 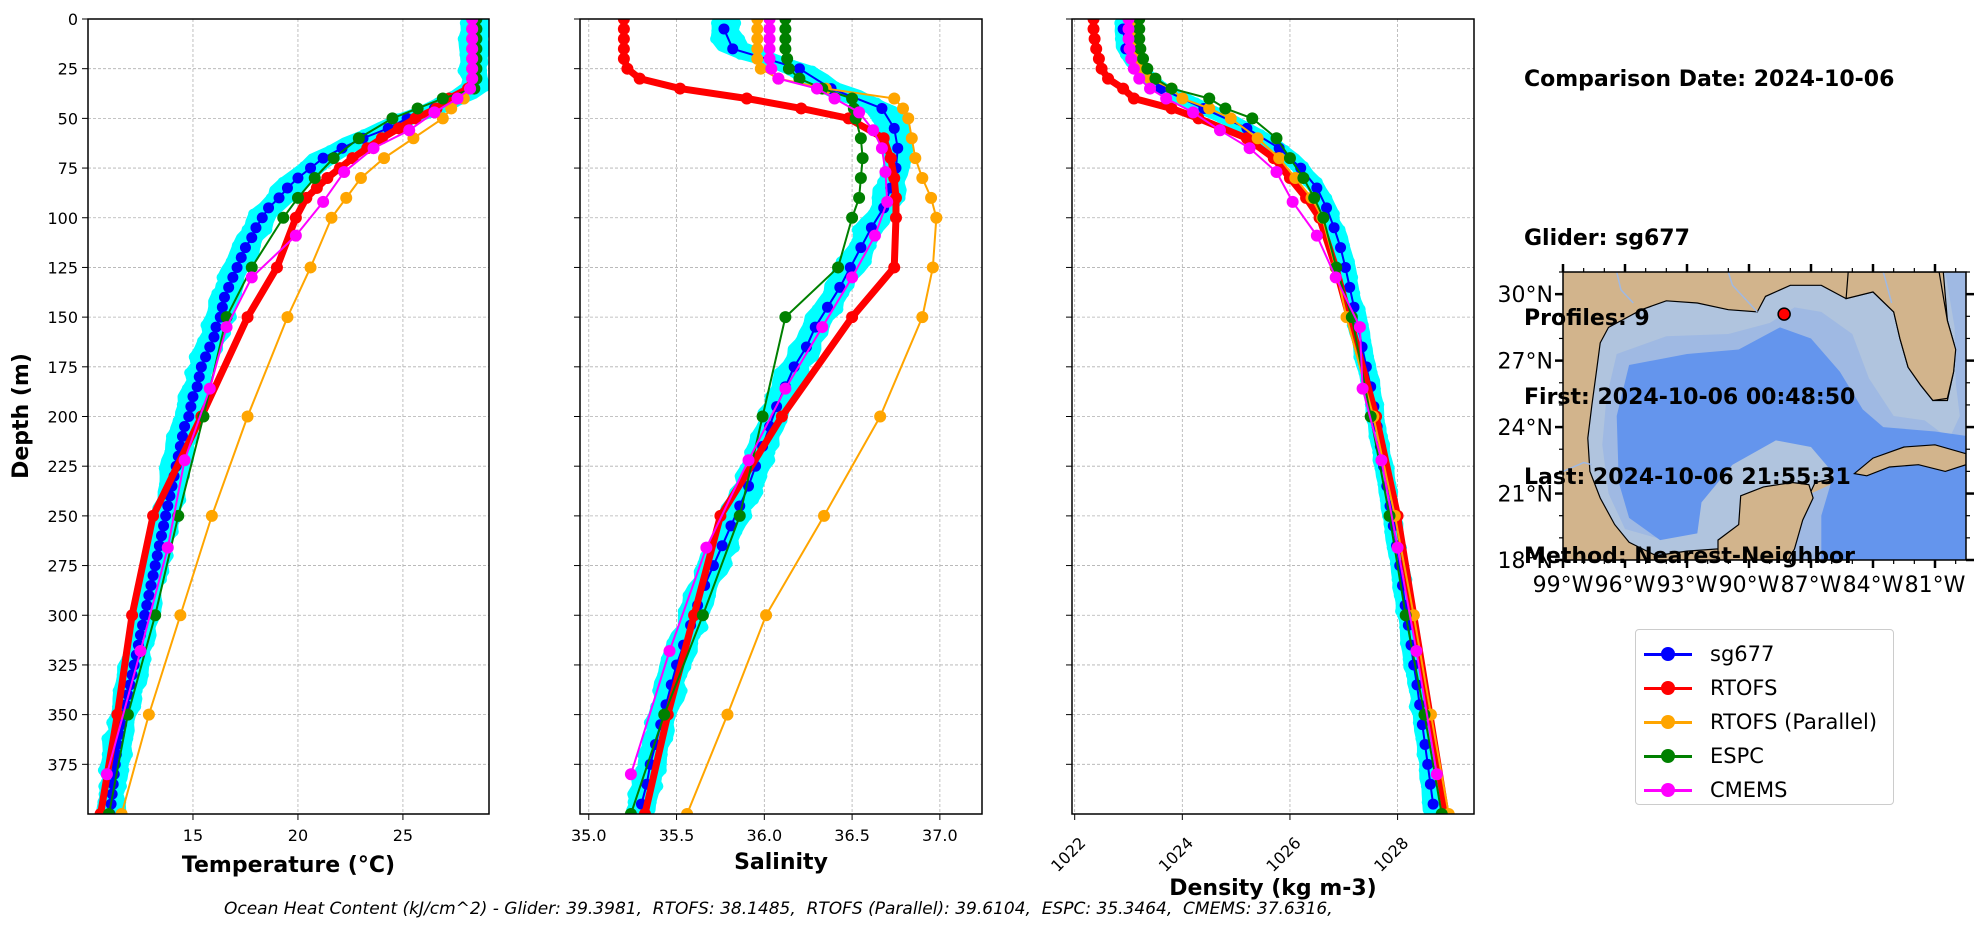 I want to click on y-tick-label: 300, so click(x=62, y=615).